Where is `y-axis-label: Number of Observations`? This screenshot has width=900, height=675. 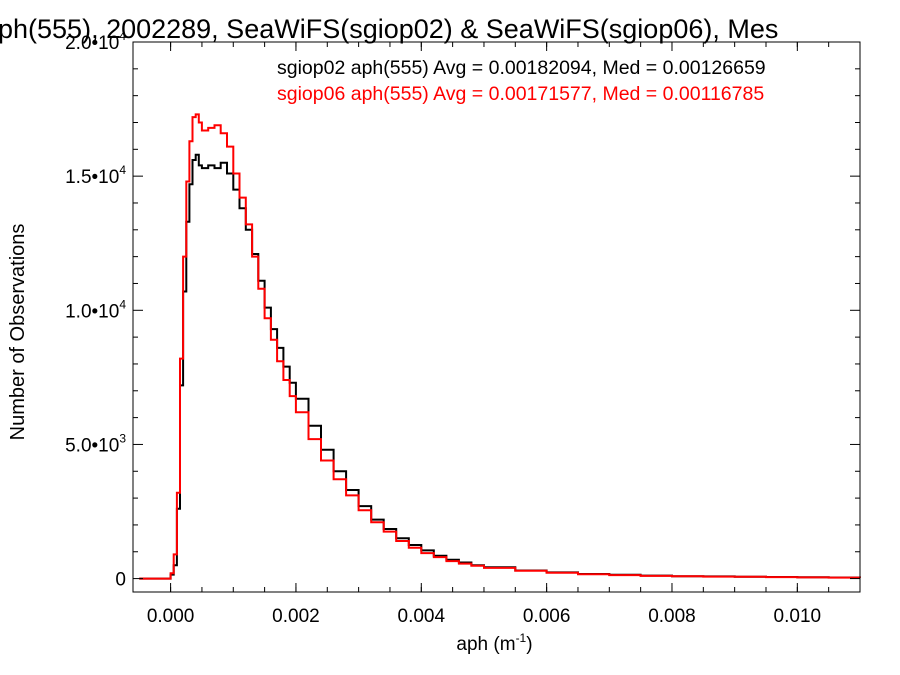 y-axis-label: Number of Observations is located at coordinates (18, 332).